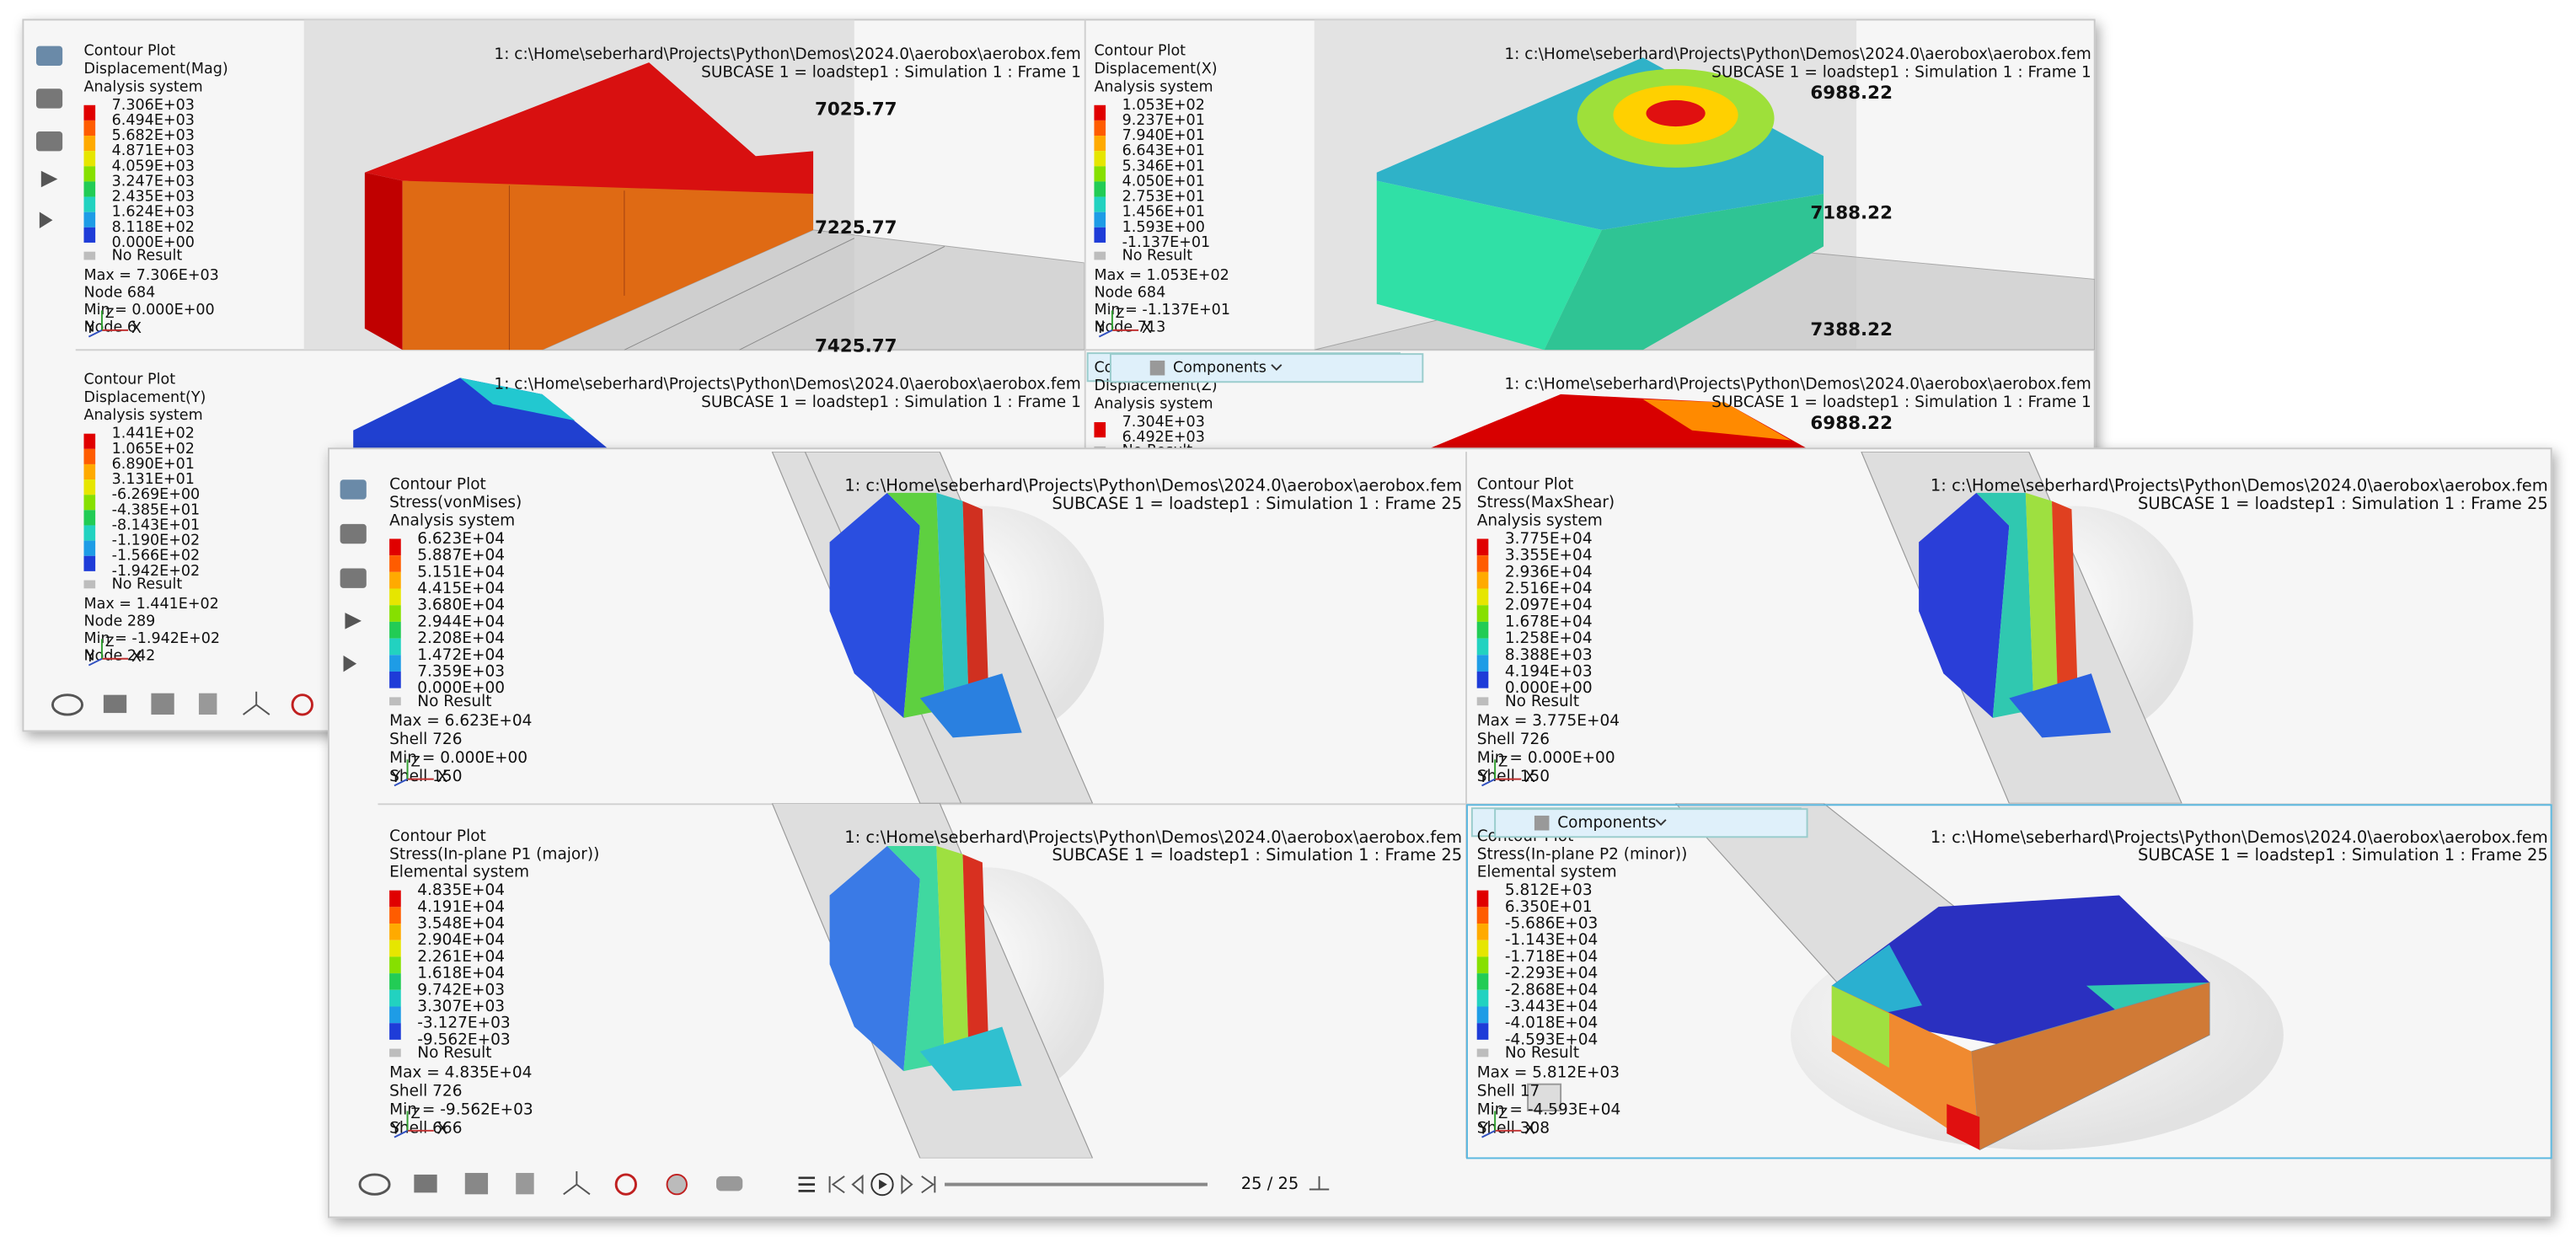 This screenshot has width=2576, height=1237. I want to click on legend-value: 7.940E+01, so click(1164, 135).